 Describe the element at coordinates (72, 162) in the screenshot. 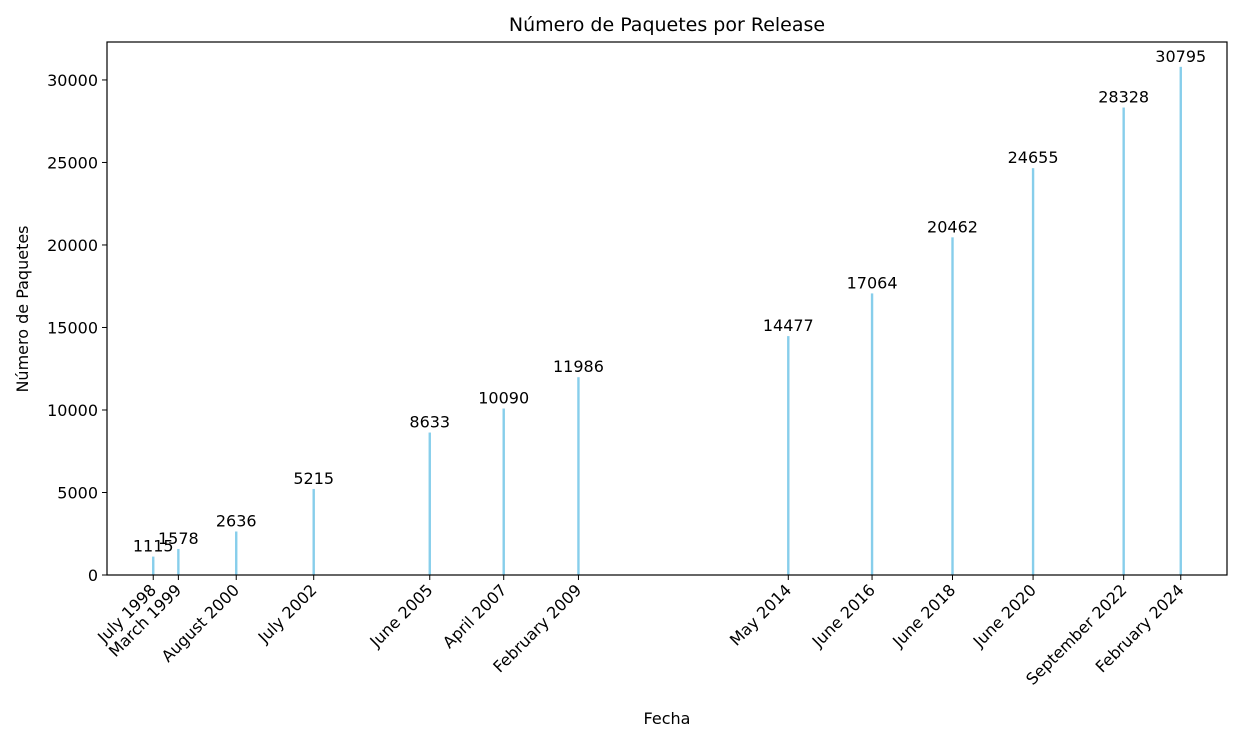

I see `y-tick-label: 25000` at that location.